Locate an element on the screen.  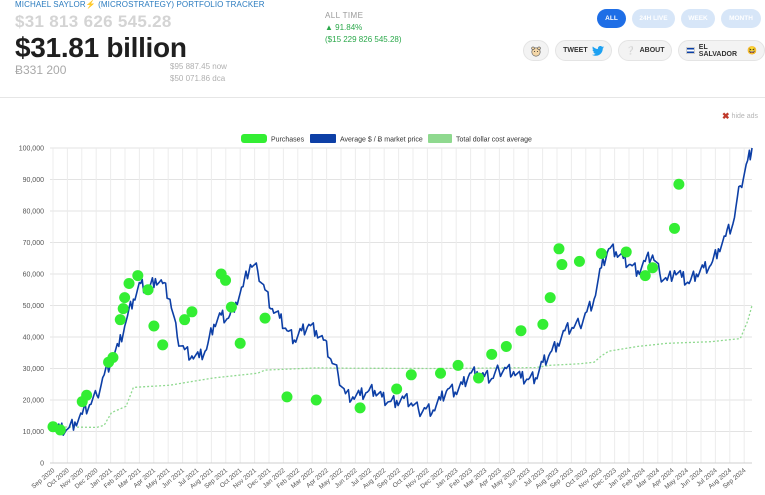
legend-market-price-swatch is located at coordinates (323, 138).